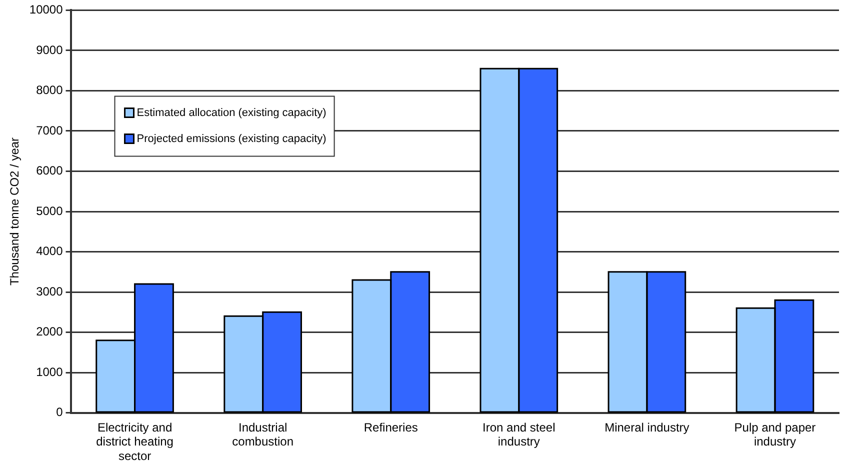  I want to click on x-tick-label: Pulp and paper industry, so click(775, 434).